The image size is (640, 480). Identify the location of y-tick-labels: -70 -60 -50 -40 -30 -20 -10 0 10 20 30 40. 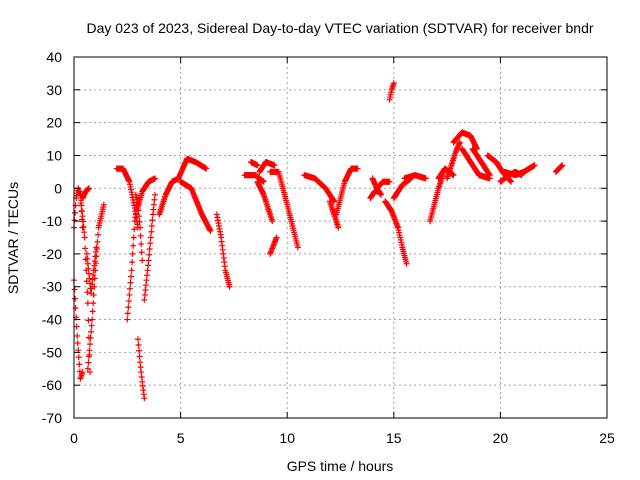
(52, 237).